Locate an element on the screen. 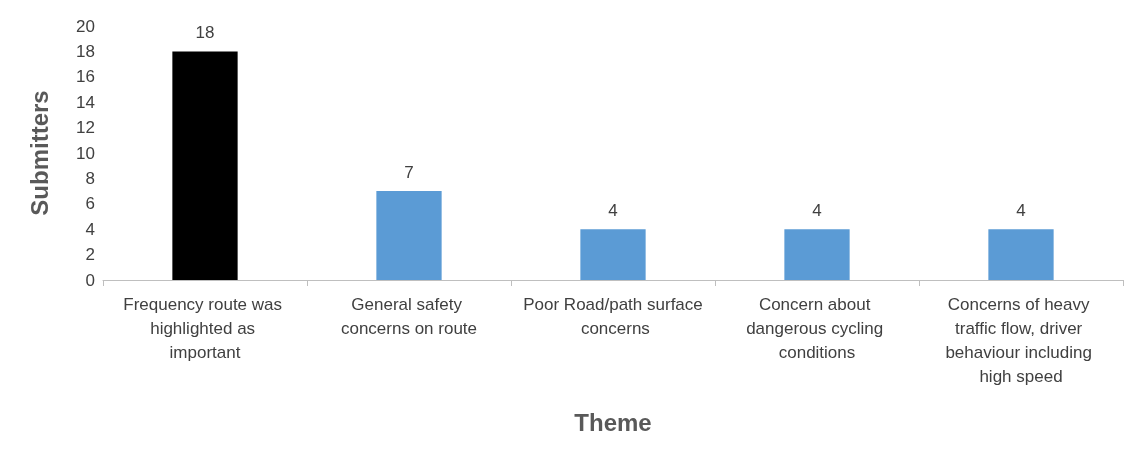  y-tick-label: 18 is located at coordinates (85, 51).